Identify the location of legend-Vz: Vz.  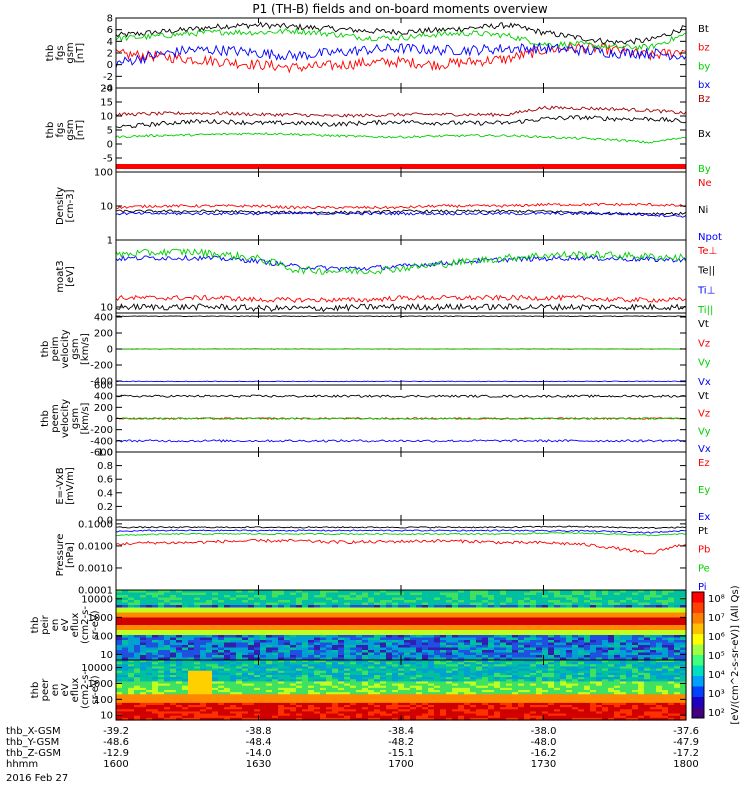
(704, 343).